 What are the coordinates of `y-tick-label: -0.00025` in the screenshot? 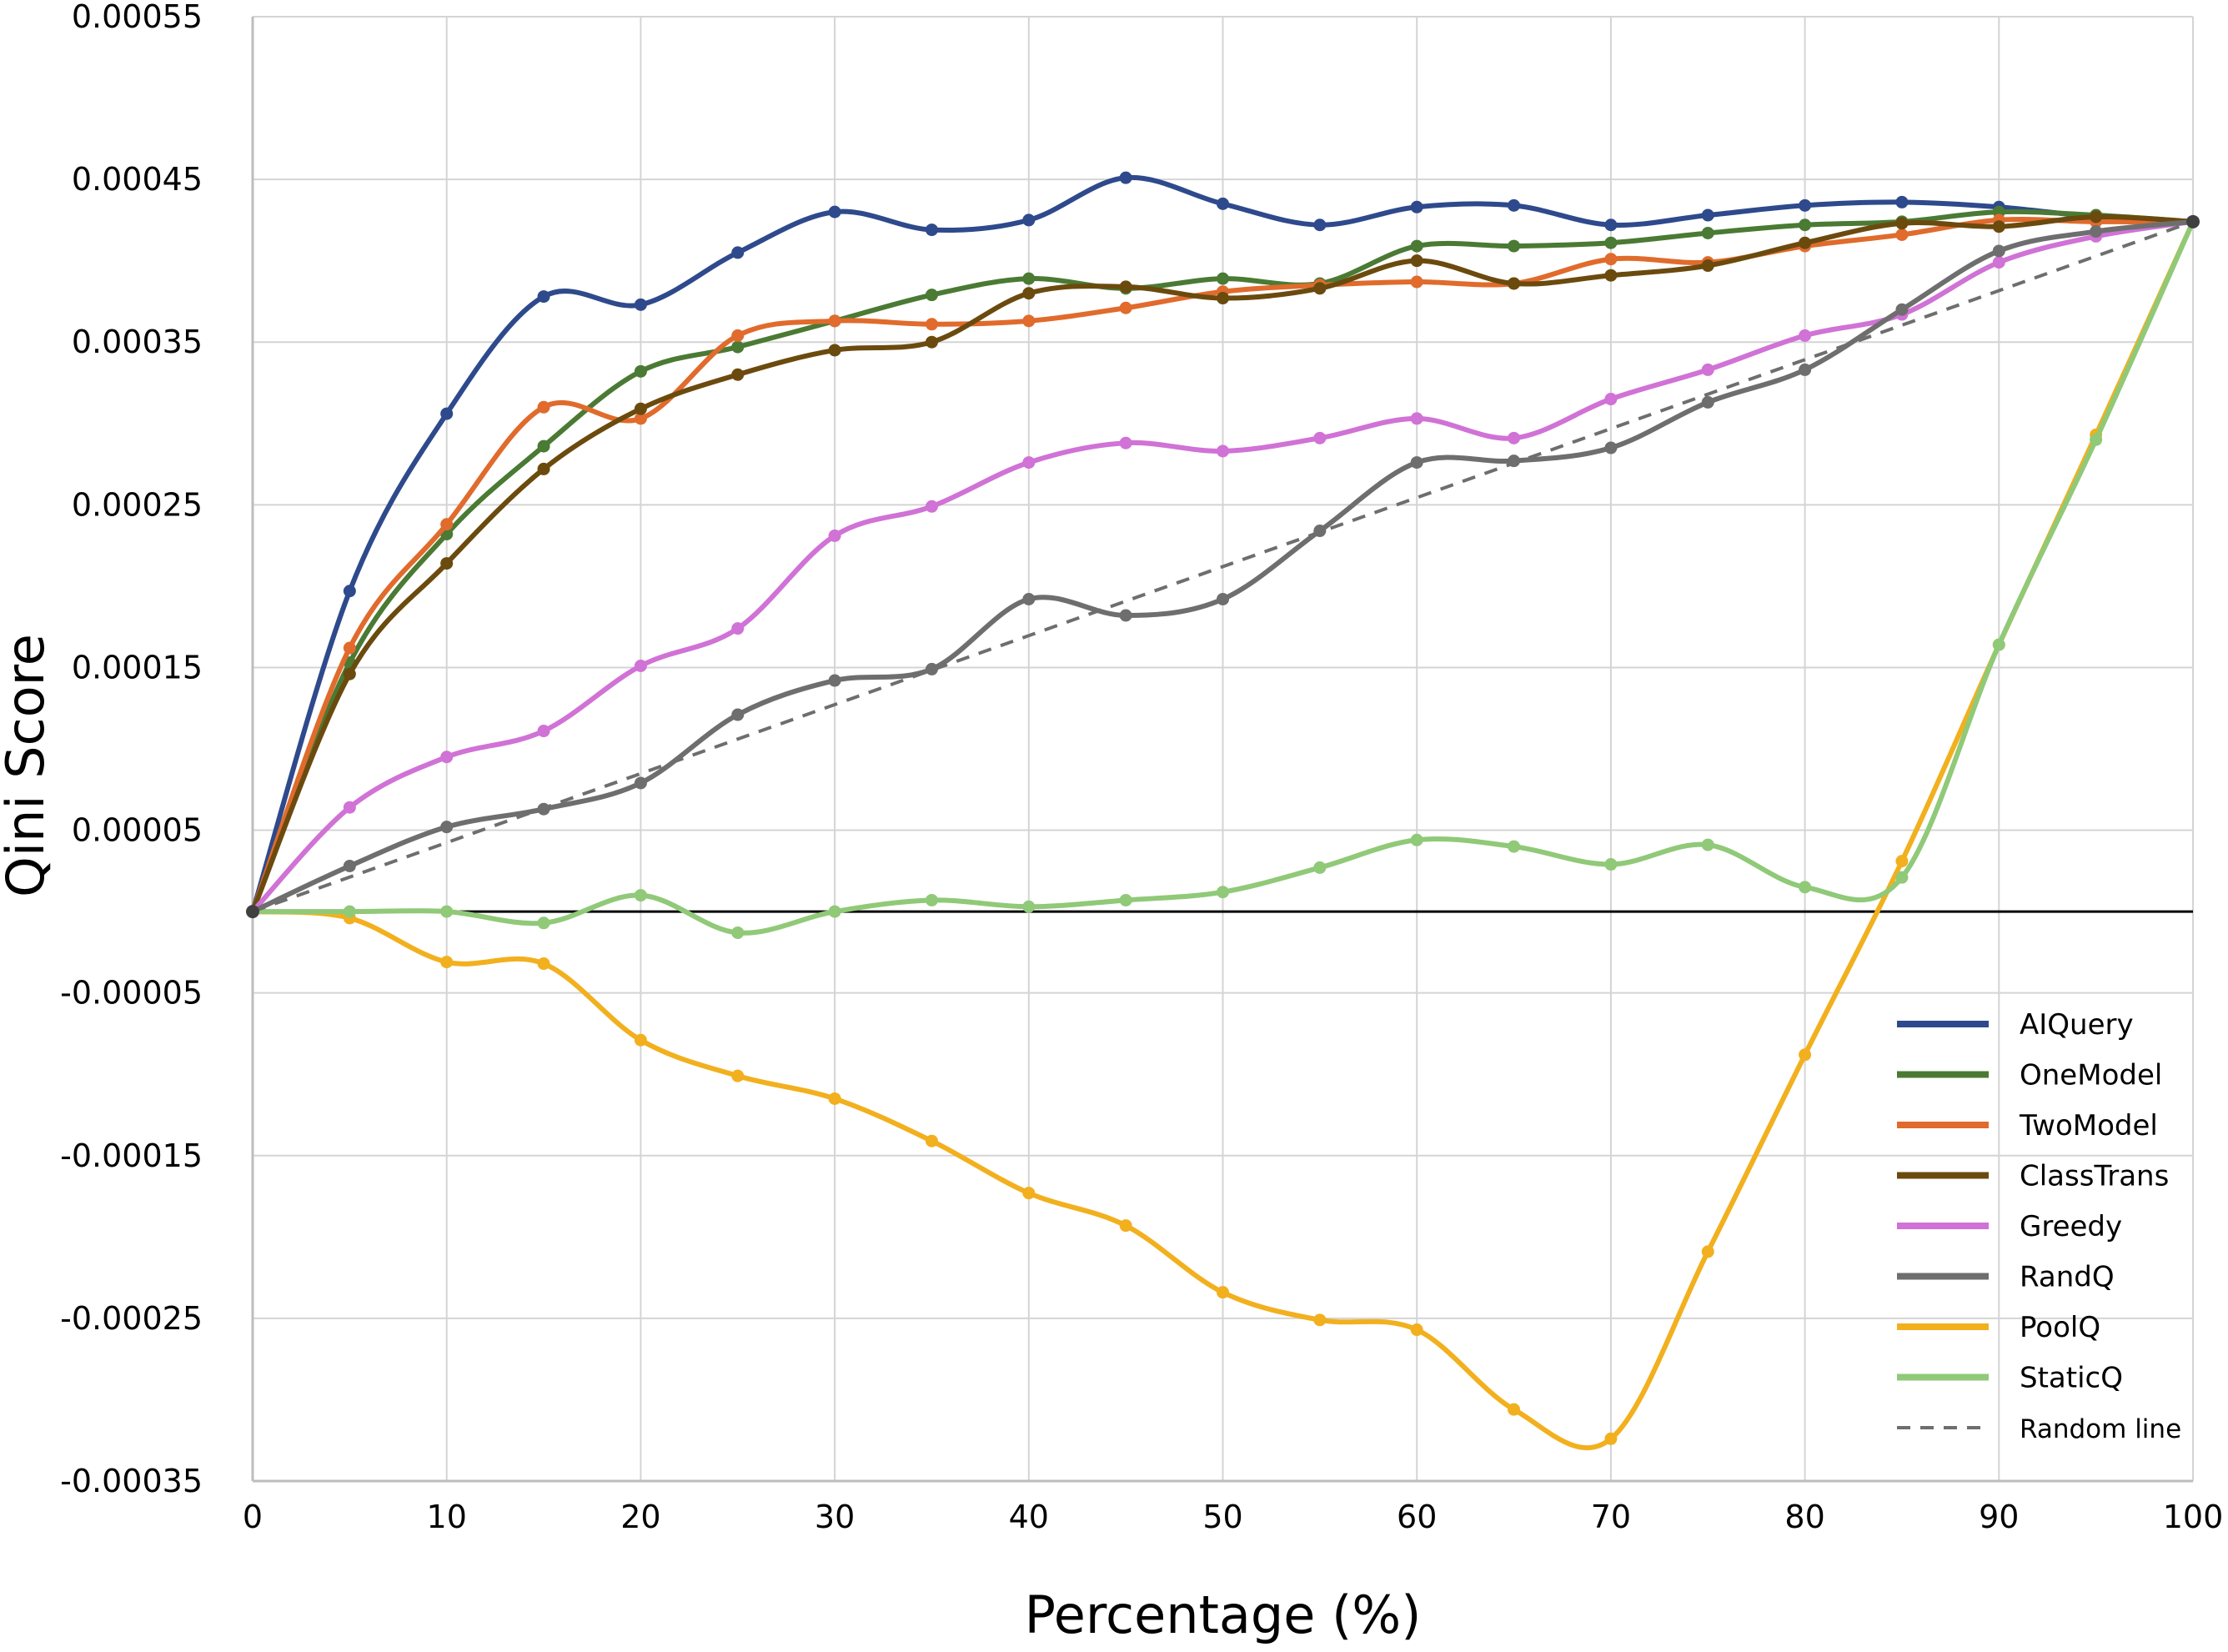 It's located at (131, 1318).